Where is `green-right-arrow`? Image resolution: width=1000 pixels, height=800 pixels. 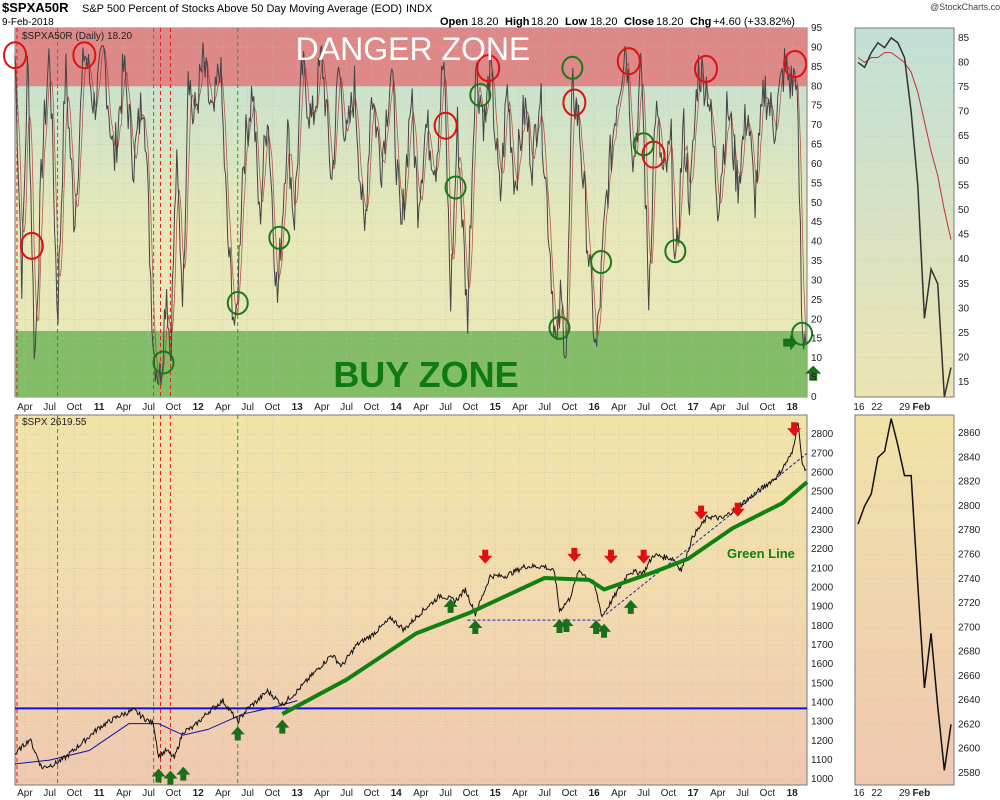
green-right-arrow is located at coordinates (790, 342).